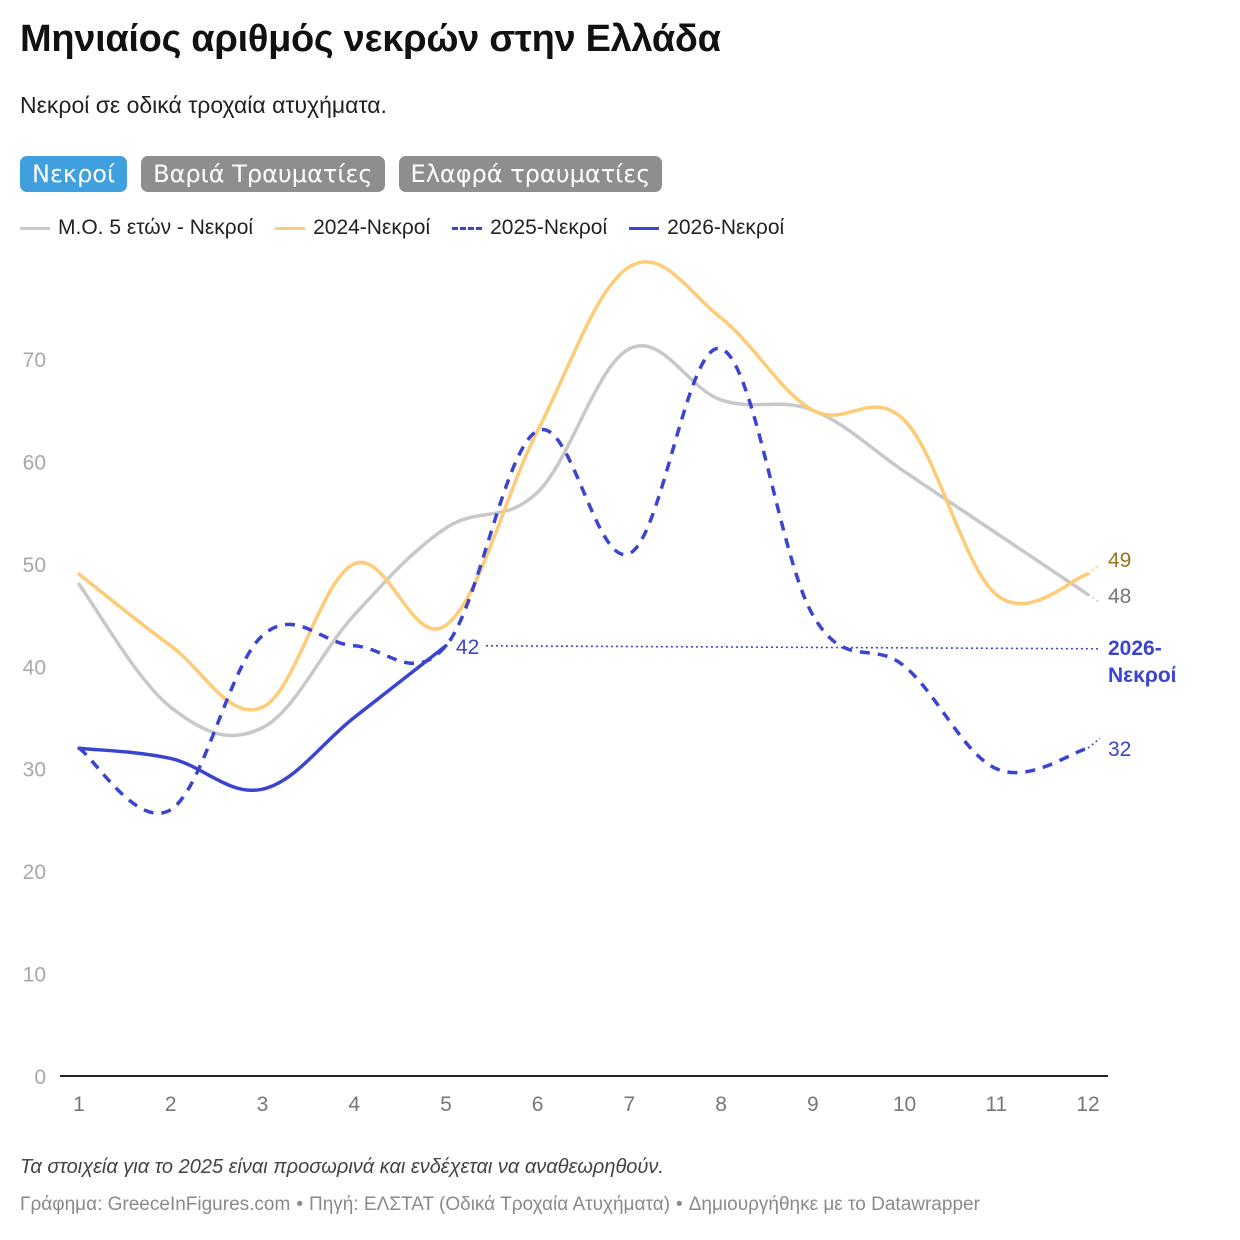 This screenshot has height=1240, width=1240. What do you see at coordinates (34, 565) in the screenshot?
I see `y-tick-label-50: 50` at bounding box center [34, 565].